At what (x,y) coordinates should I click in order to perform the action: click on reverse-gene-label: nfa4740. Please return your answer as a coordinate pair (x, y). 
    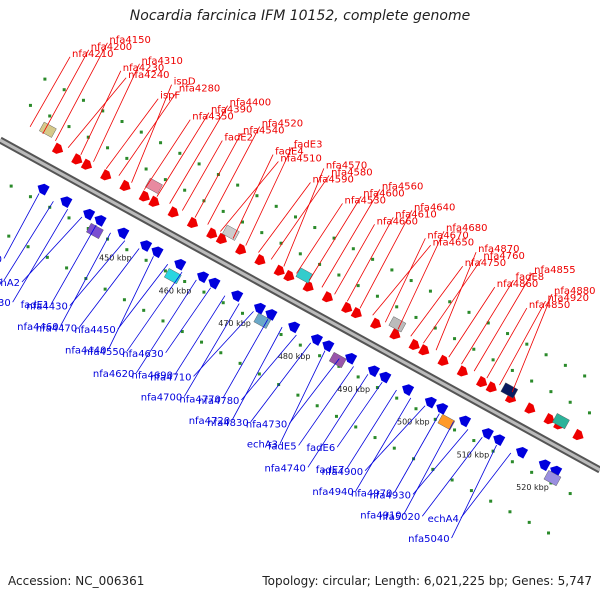
    Looking at the image, I should click on (284, 468).